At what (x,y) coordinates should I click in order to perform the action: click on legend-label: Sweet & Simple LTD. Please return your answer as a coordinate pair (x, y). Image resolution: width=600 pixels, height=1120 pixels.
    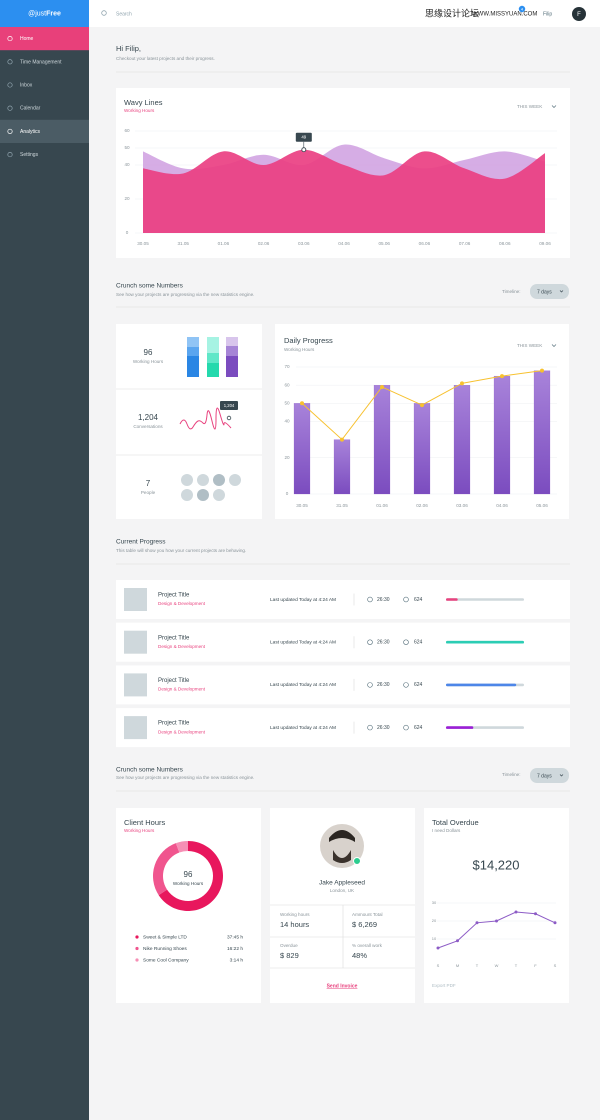
    Looking at the image, I should click on (165, 937).